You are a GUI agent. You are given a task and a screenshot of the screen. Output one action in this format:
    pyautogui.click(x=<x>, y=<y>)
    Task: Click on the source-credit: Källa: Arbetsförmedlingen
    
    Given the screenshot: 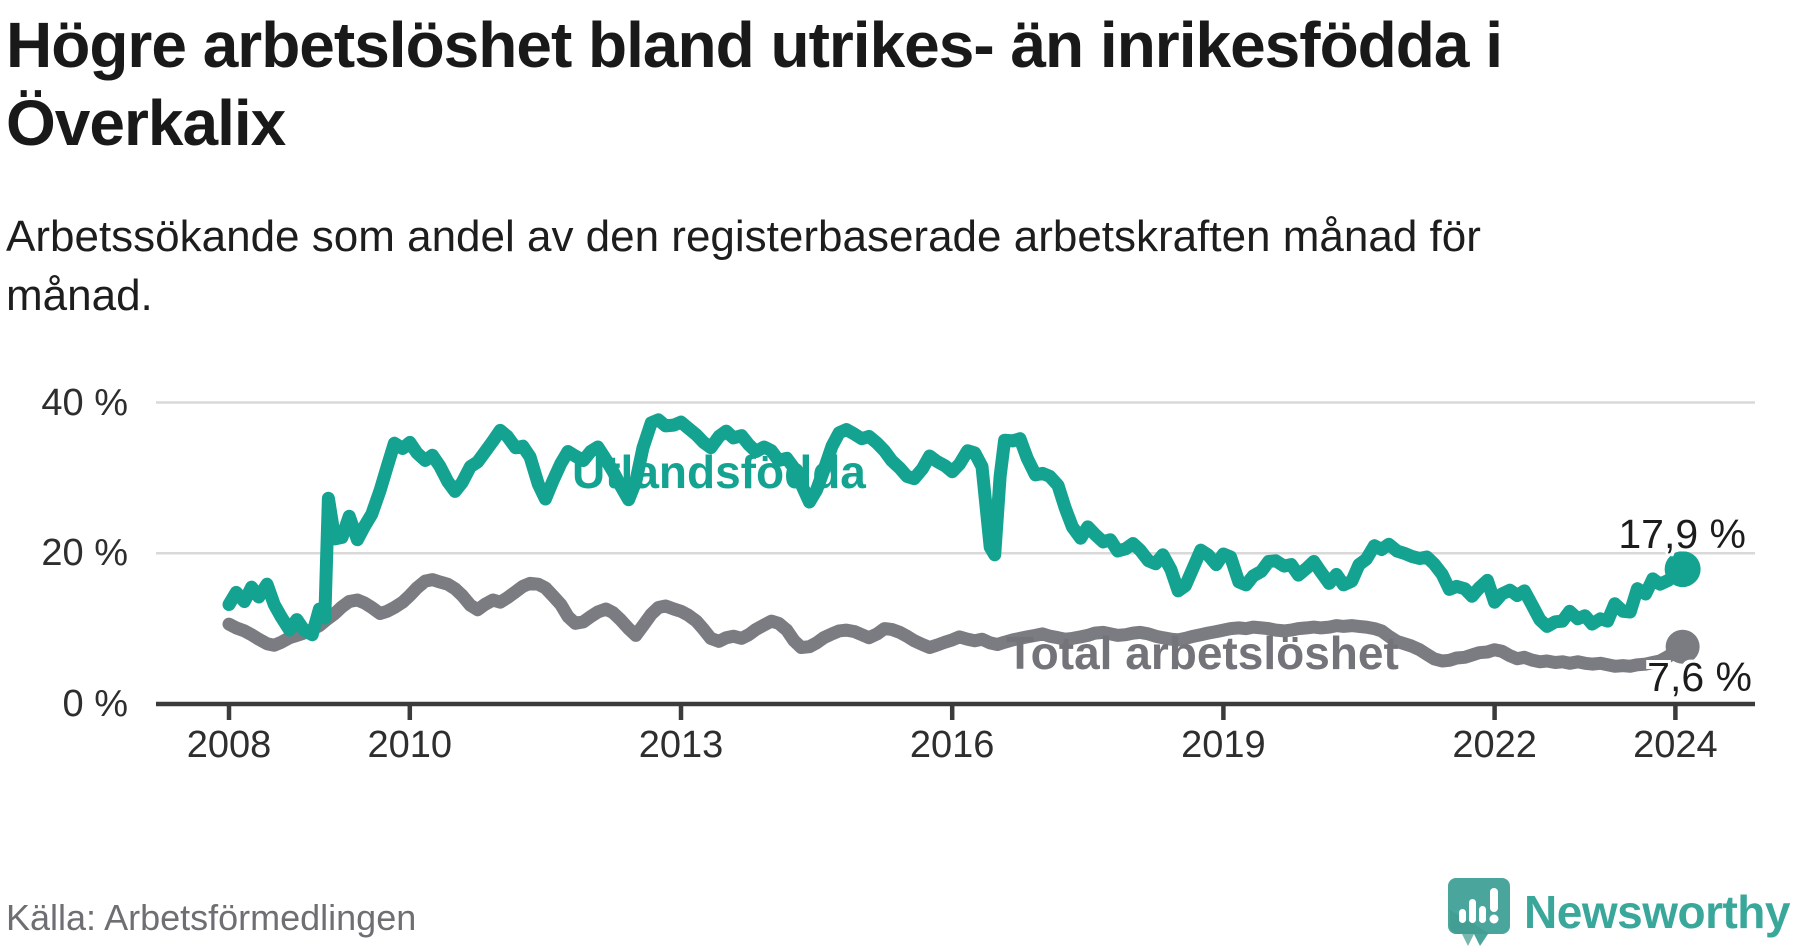 What is the action you would take?
    pyautogui.click(x=211, y=917)
    